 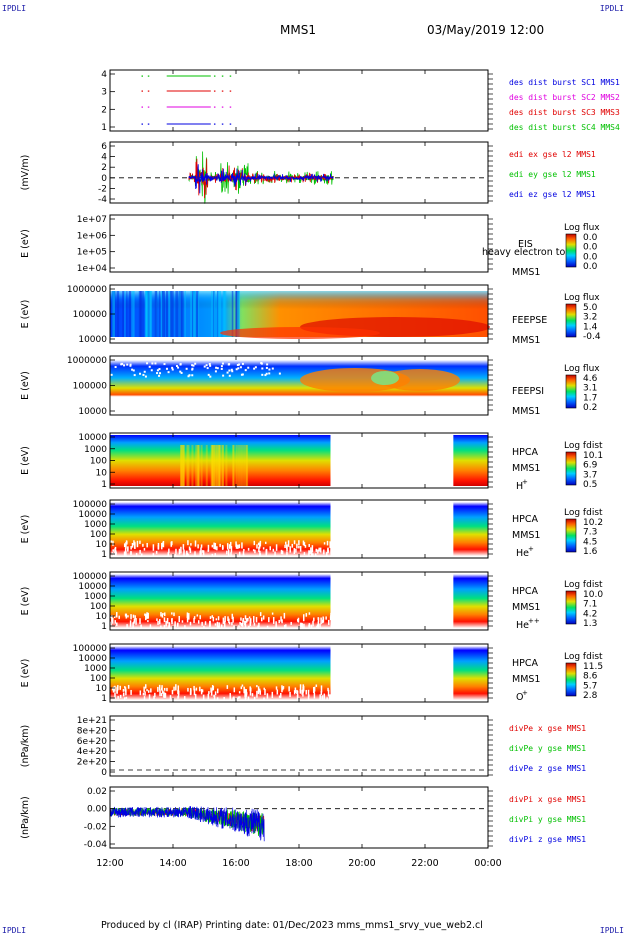 I want to click on corner-label-top-left: IPDLI, so click(x=14, y=8).